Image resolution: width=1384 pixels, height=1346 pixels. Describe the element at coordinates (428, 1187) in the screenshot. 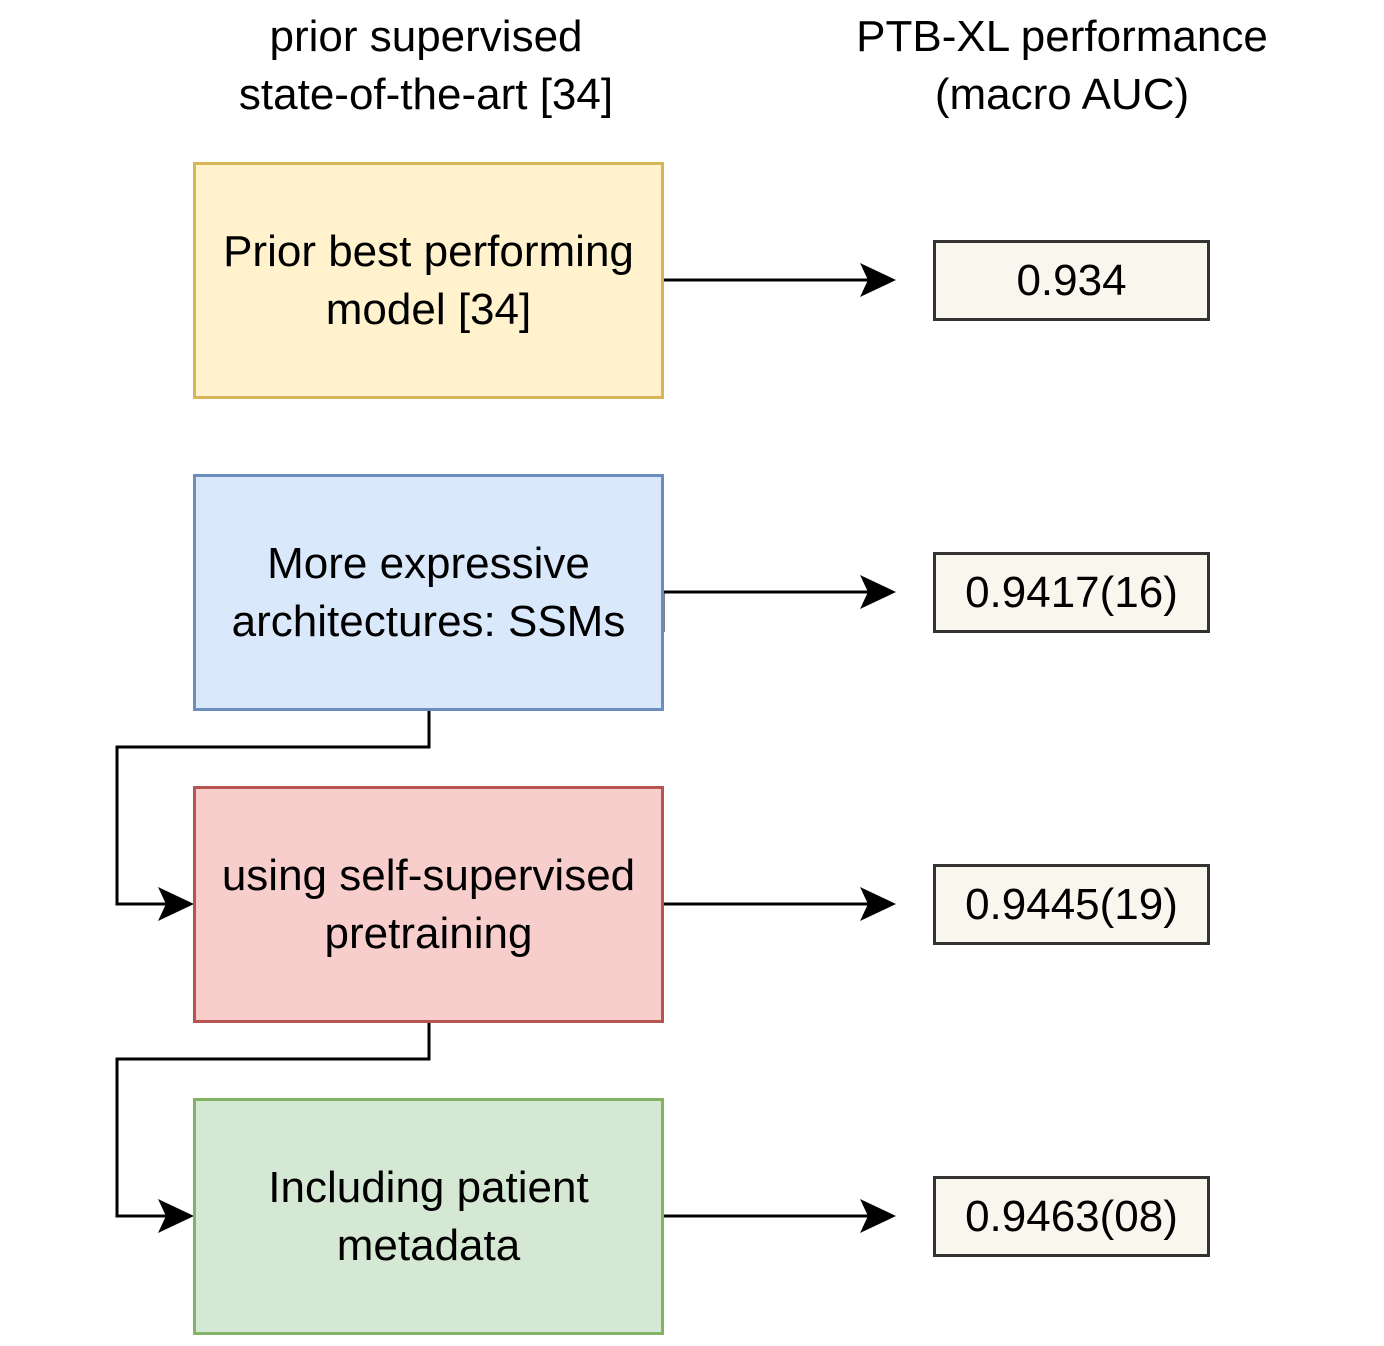

I see `step-4-label-line-1: Including patient` at that location.